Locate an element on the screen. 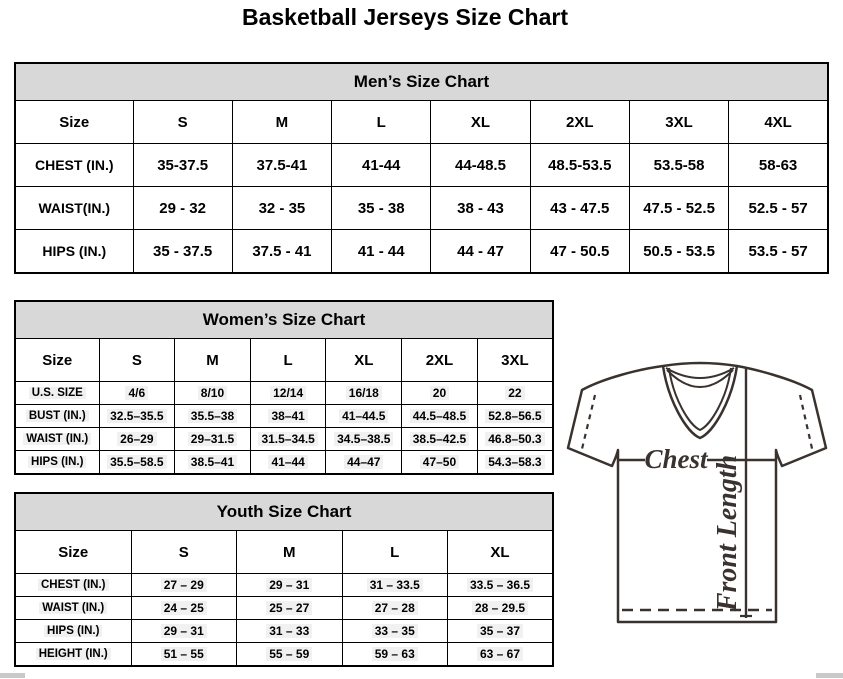 The width and height of the screenshot is (843, 679). size-cell: 20 is located at coordinates (439, 393).